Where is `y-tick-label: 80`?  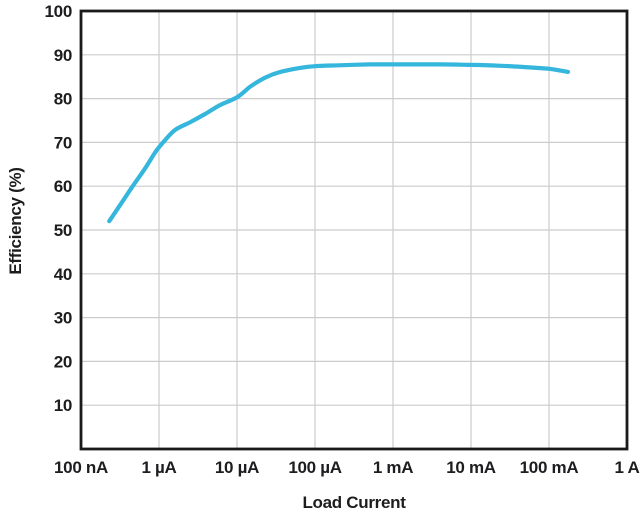 y-tick-label: 80 is located at coordinates (63, 99).